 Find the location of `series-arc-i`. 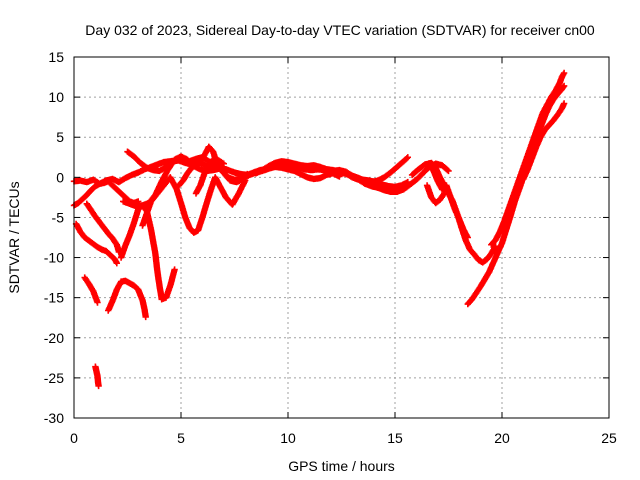

series-arc-i is located at coordinates (127, 299).